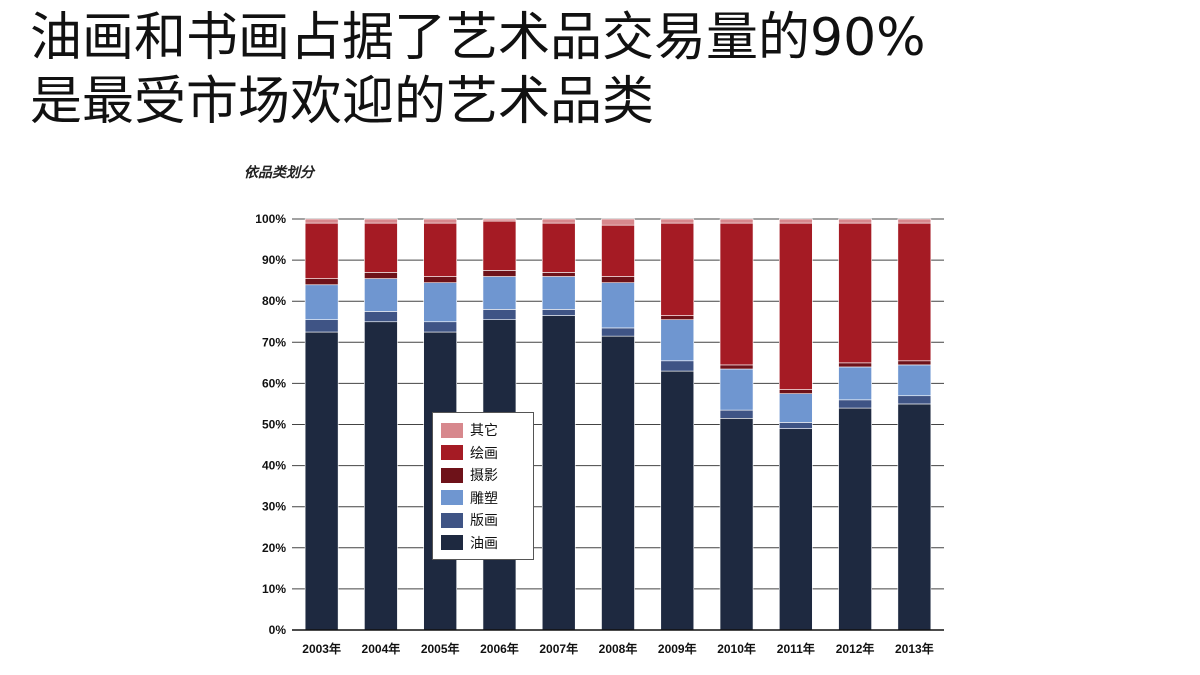  What do you see at coordinates (274, 507) in the screenshot?
I see `y-tick-label: 30%` at bounding box center [274, 507].